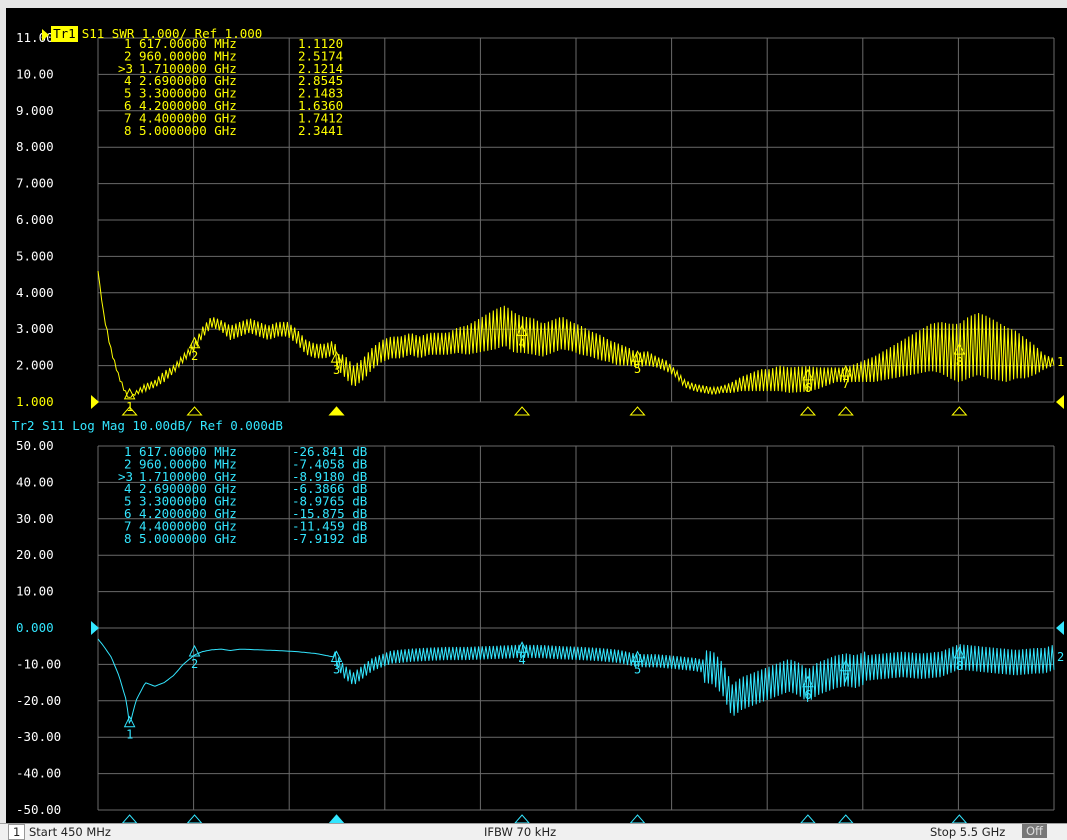 Image resolution: width=1067 pixels, height=840 pixels. I want to click on trace1-marker-7-label: 7, so click(845, 384).